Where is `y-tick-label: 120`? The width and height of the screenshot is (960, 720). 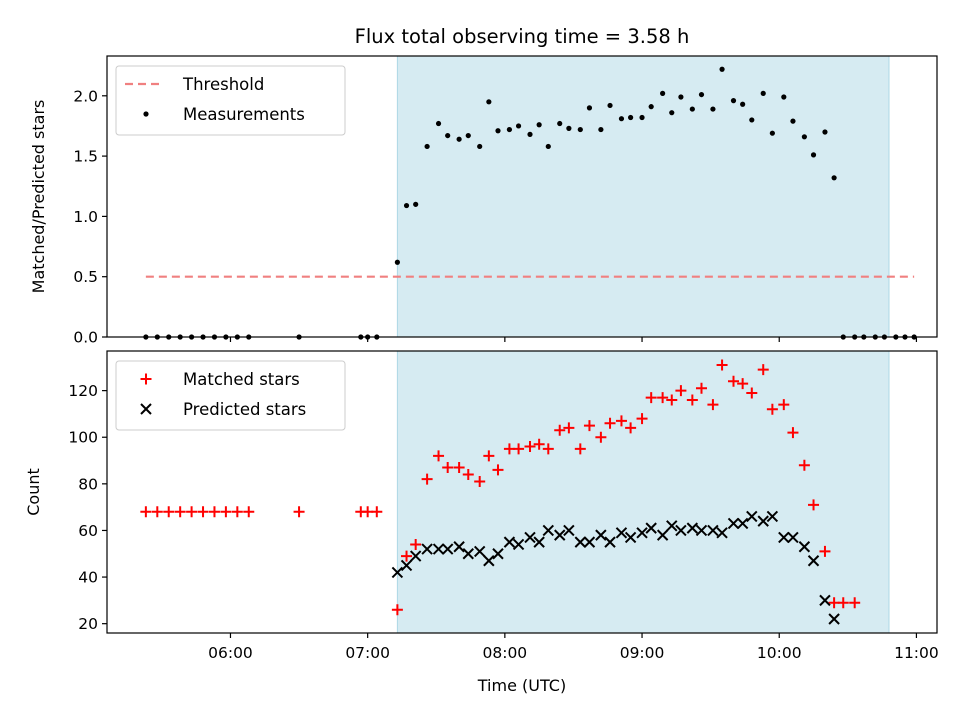 y-tick-label: 120 is located at coordinates (83, 391).